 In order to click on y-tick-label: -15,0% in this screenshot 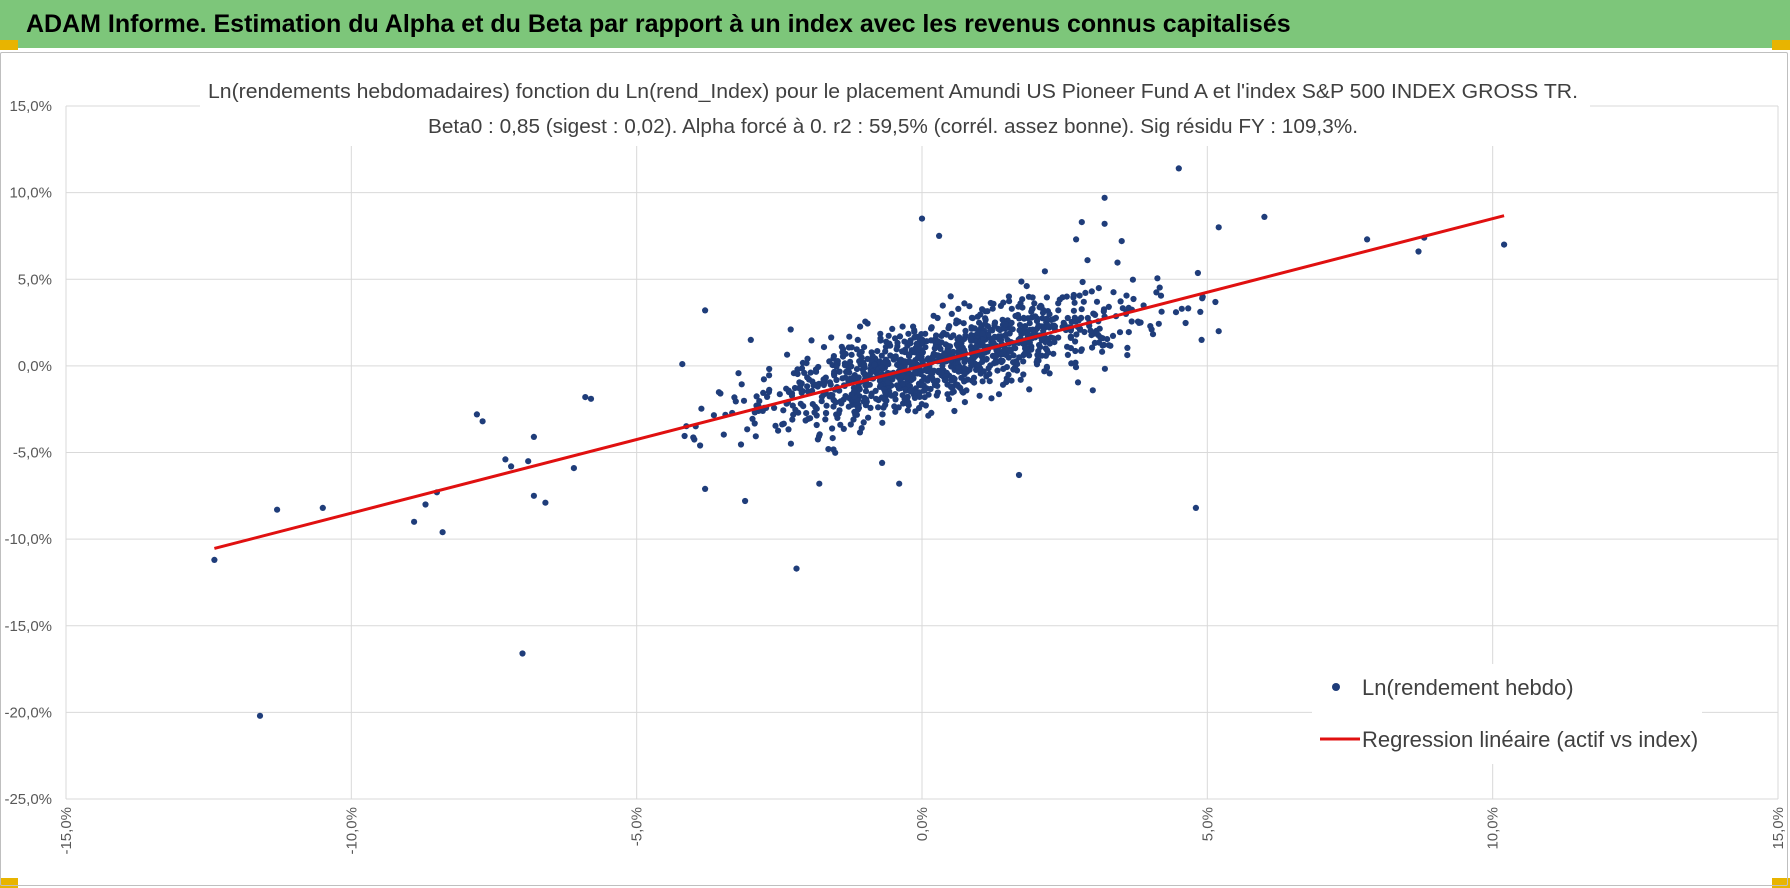, I will do `click(28, 626)`.